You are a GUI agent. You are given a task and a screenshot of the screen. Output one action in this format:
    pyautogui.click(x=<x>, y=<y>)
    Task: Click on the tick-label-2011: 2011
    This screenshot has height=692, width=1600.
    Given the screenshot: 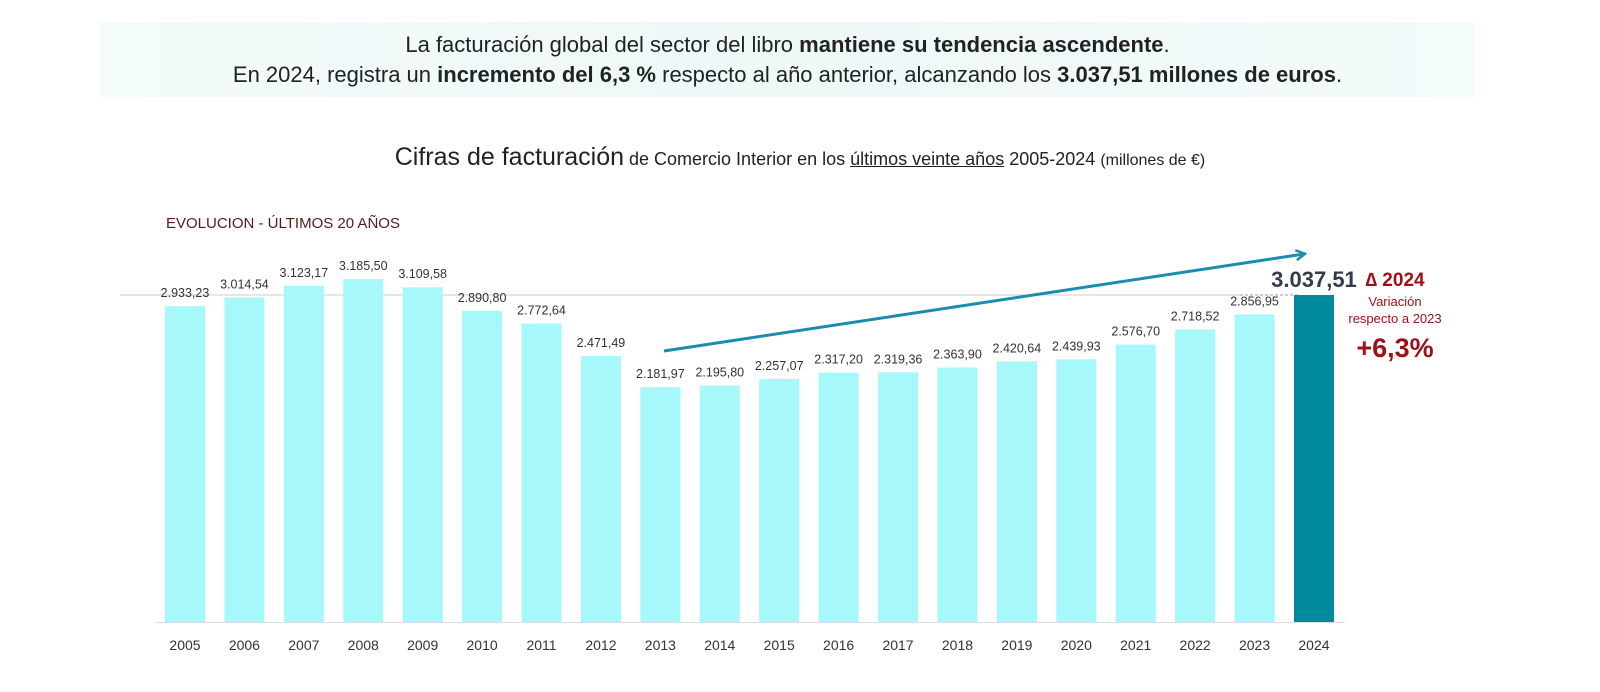 What is the action you would take?
    pyautogui.click(x=541, y=645)
    